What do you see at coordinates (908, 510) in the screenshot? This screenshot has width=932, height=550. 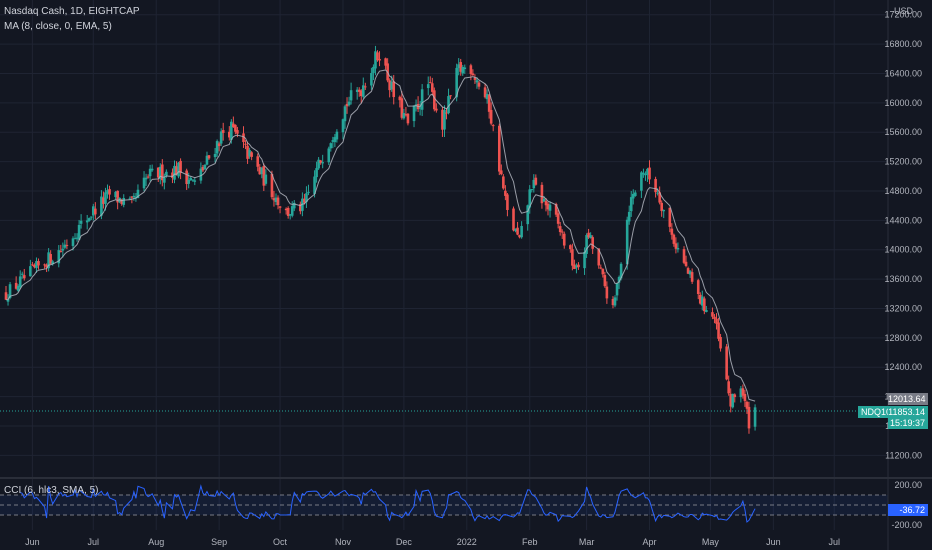 I see `cci-value-tag: -36.72` at bounding box center [908, 510].